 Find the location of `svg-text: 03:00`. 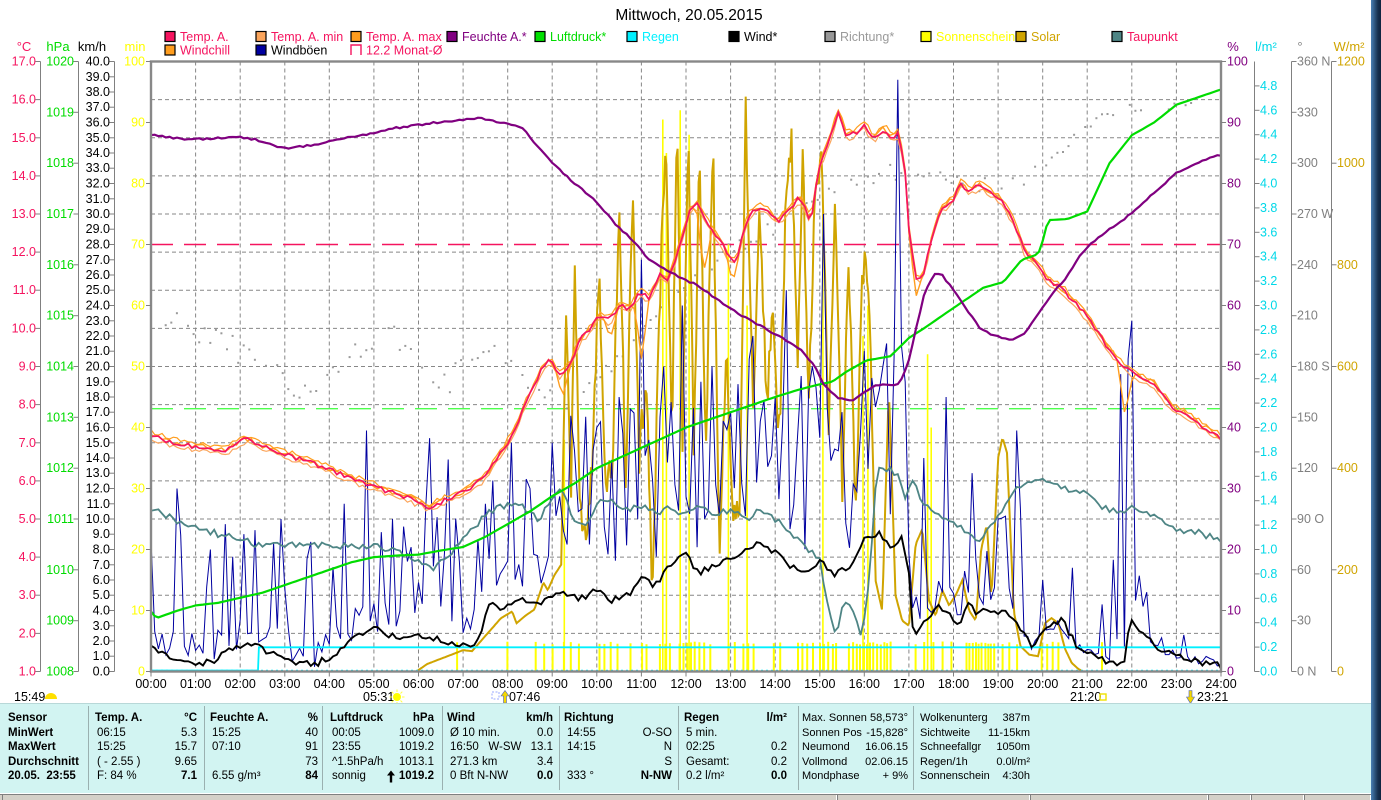

svg-text: 03:00 is located at coordinates (284, 684).